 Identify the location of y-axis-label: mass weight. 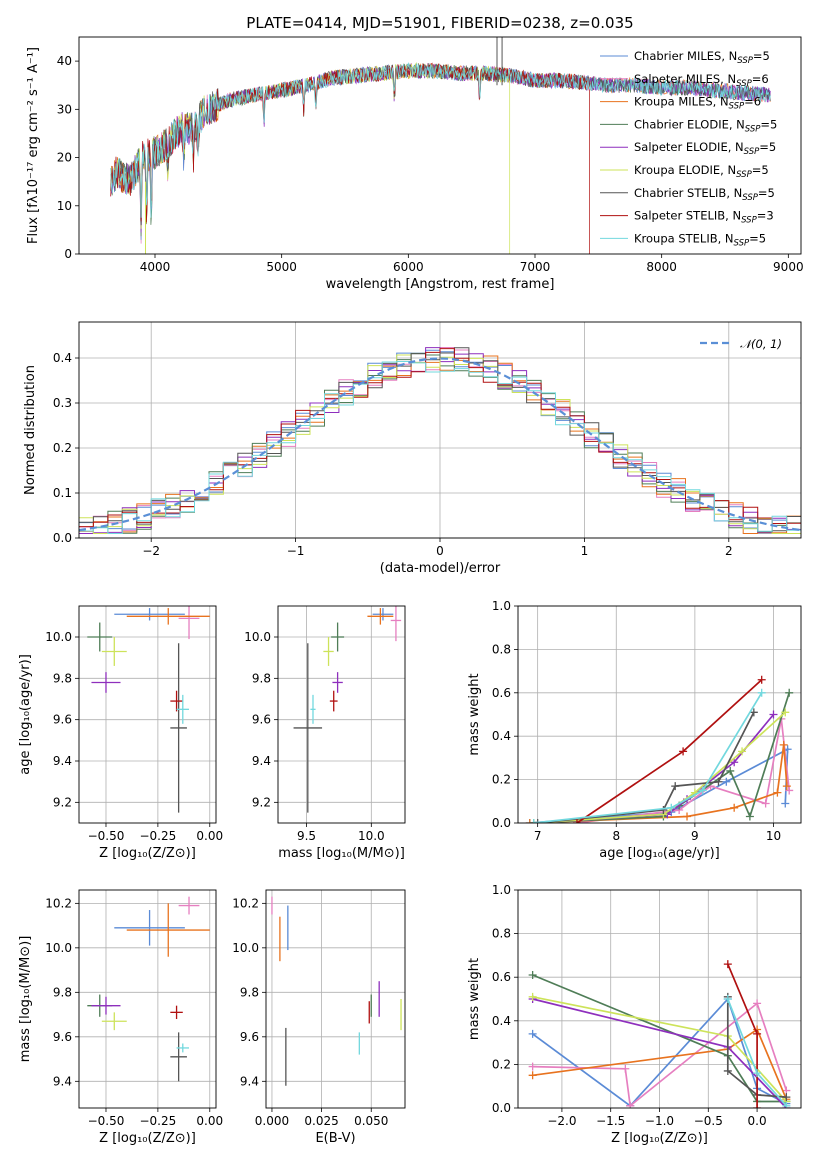
(474, 999).